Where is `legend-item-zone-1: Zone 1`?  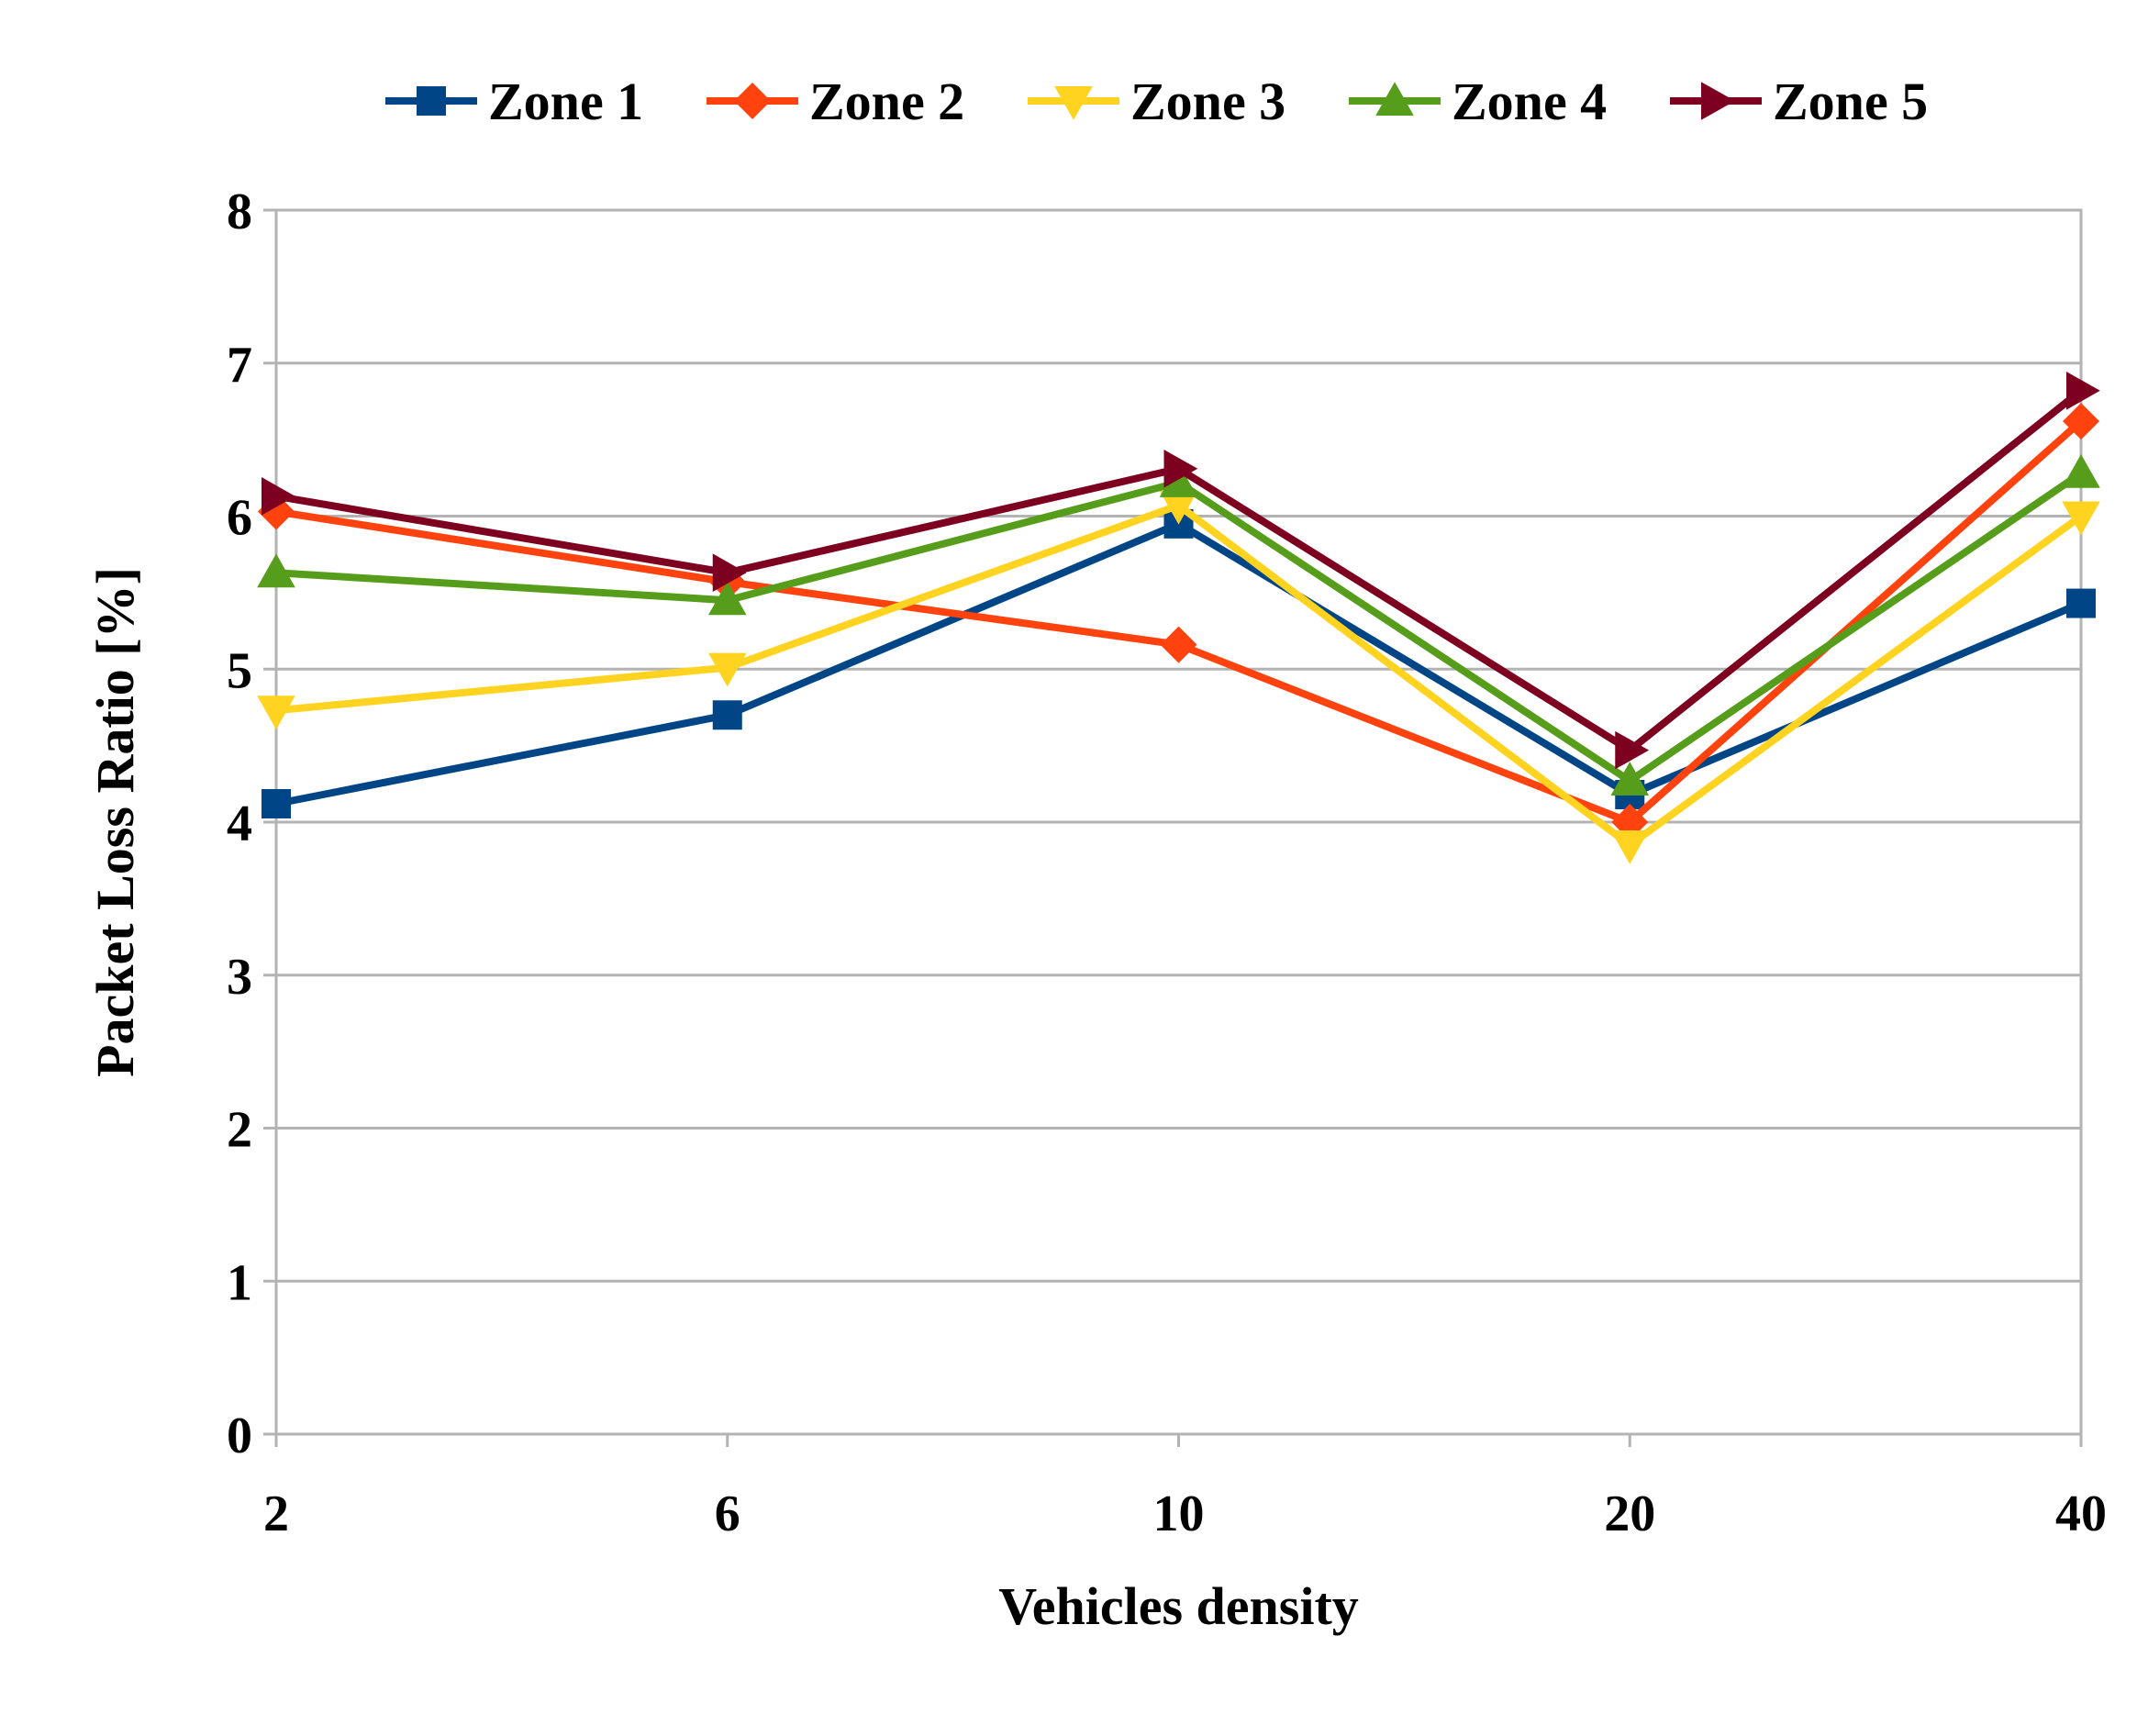 legend-item-zone-1: Zone 1 is located at coordinates (514, 102).